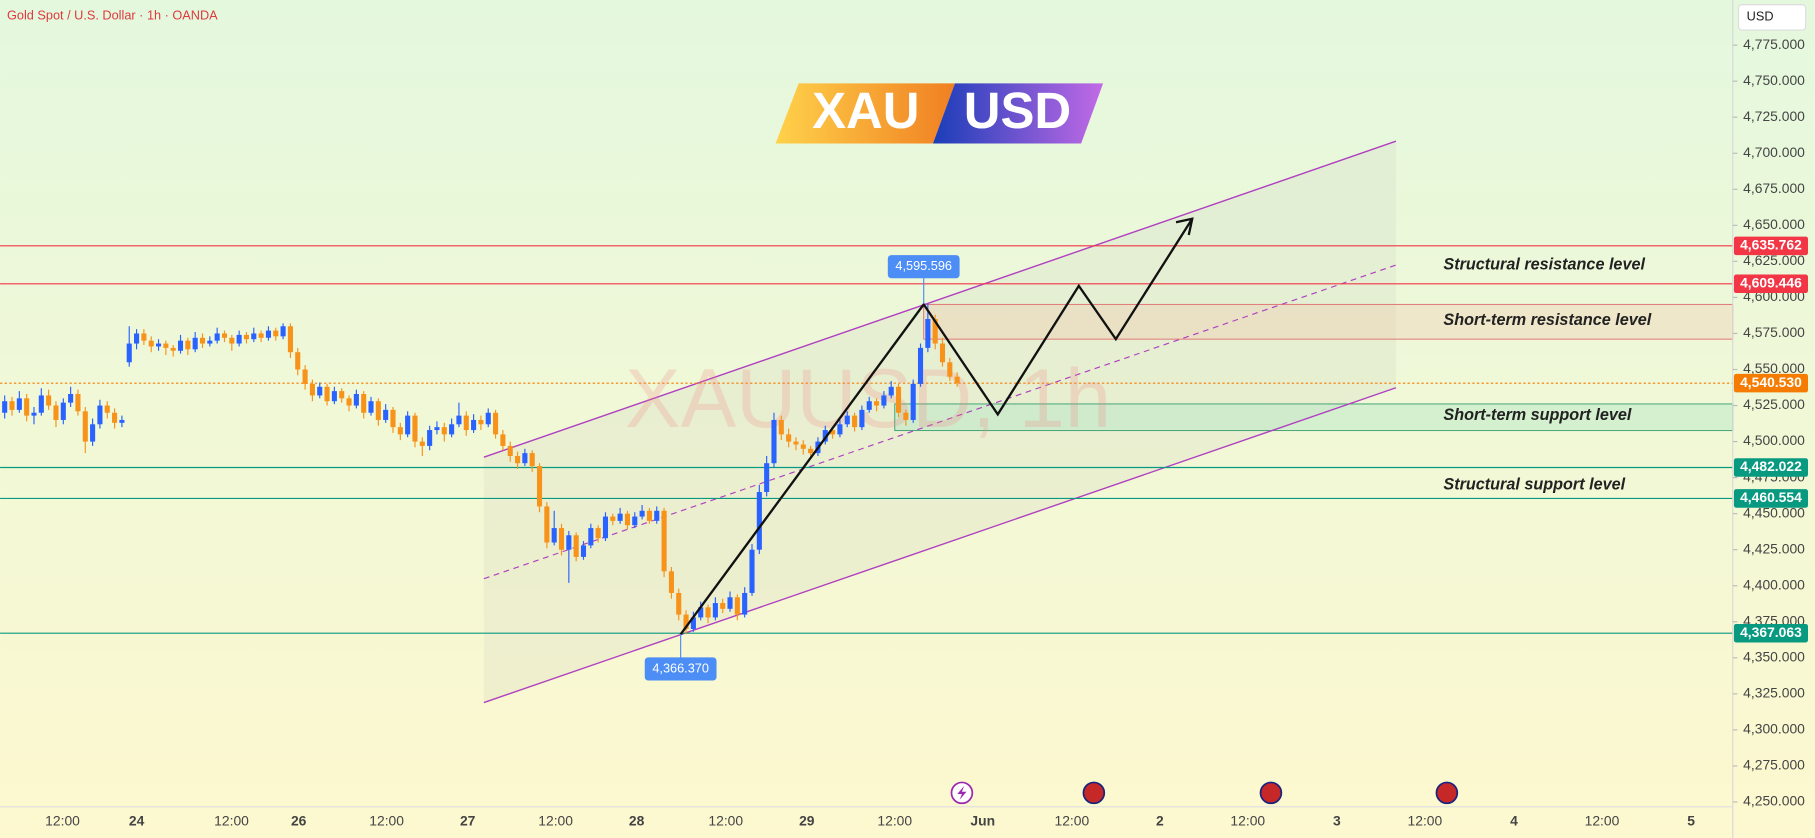 The image size is (1815, 838). What do you see at coordinates (1547, 320) in the screenshot?
I see `annotation: Short-term resistance level` at bounding box center [1547, 320].